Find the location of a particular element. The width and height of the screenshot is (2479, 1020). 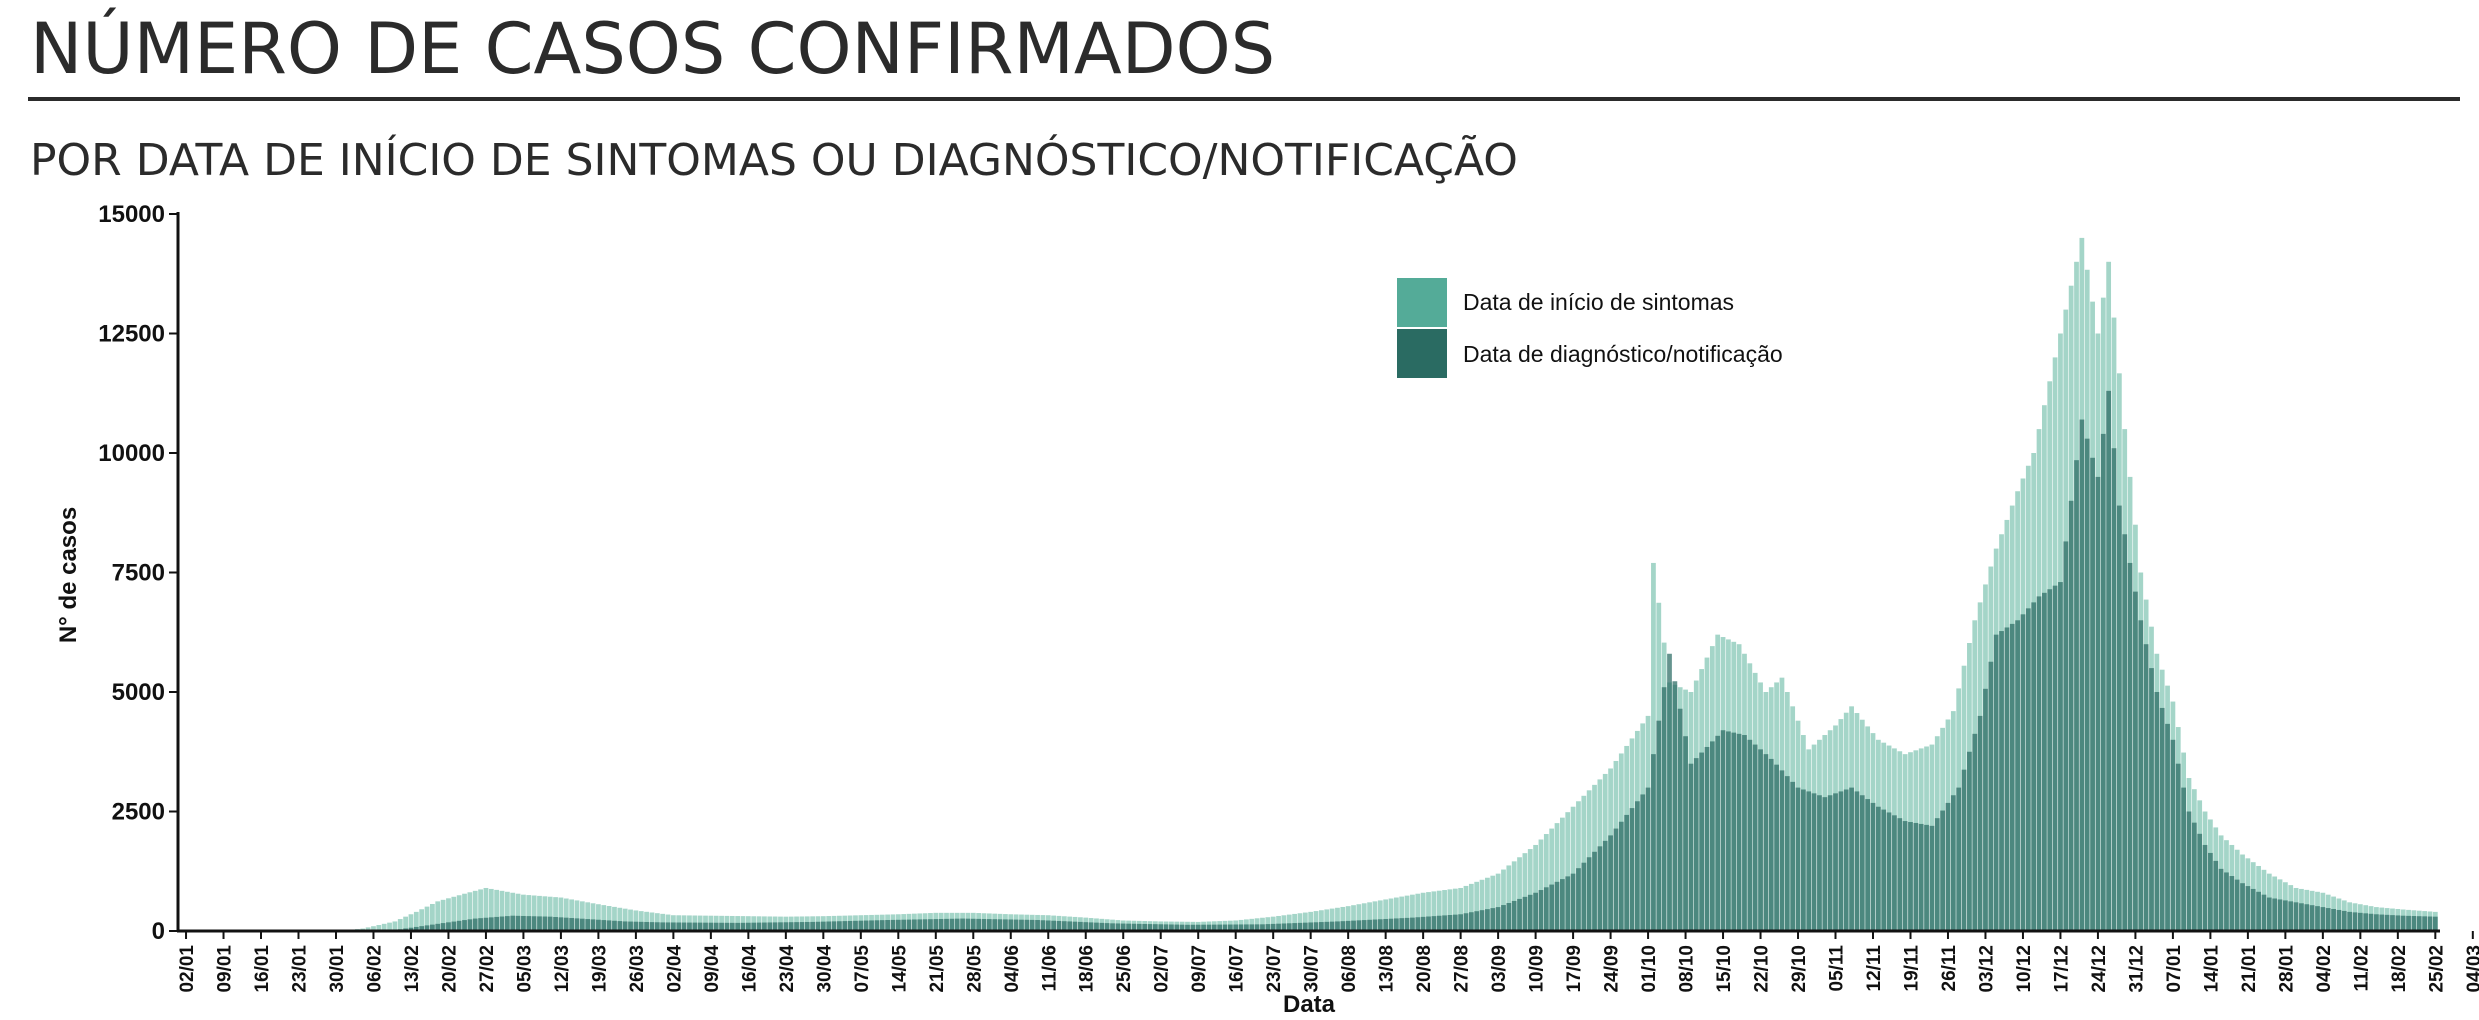

x-tick-label: 09/04 is located at coordinates (712, 969).